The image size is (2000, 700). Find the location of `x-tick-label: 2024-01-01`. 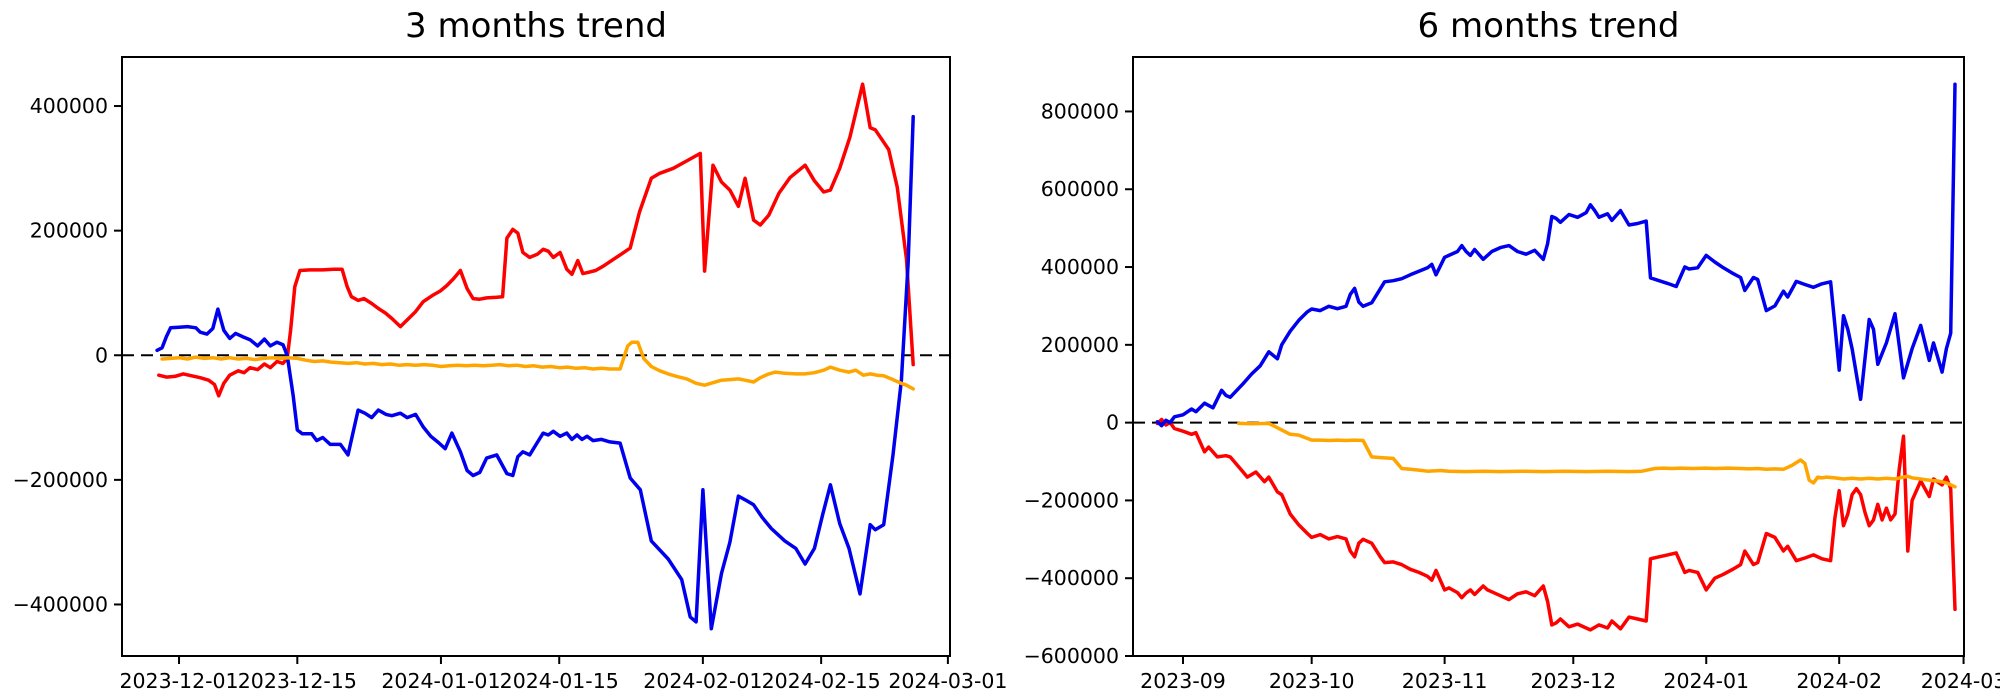

x-tick-label: 2024-01-01 is located at coordinates (440, 681).